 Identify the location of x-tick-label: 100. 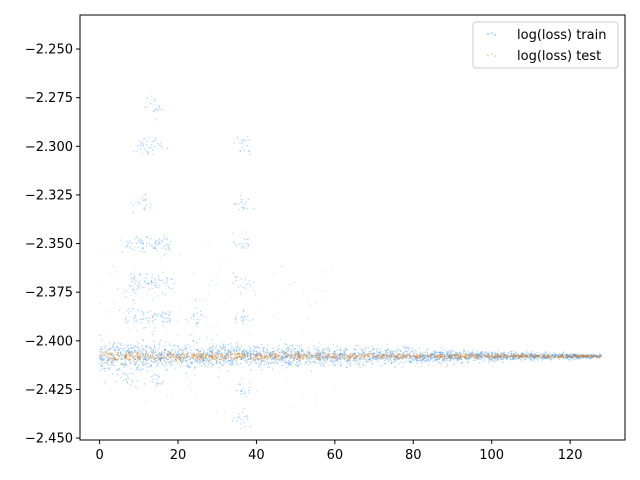
(491, 455).